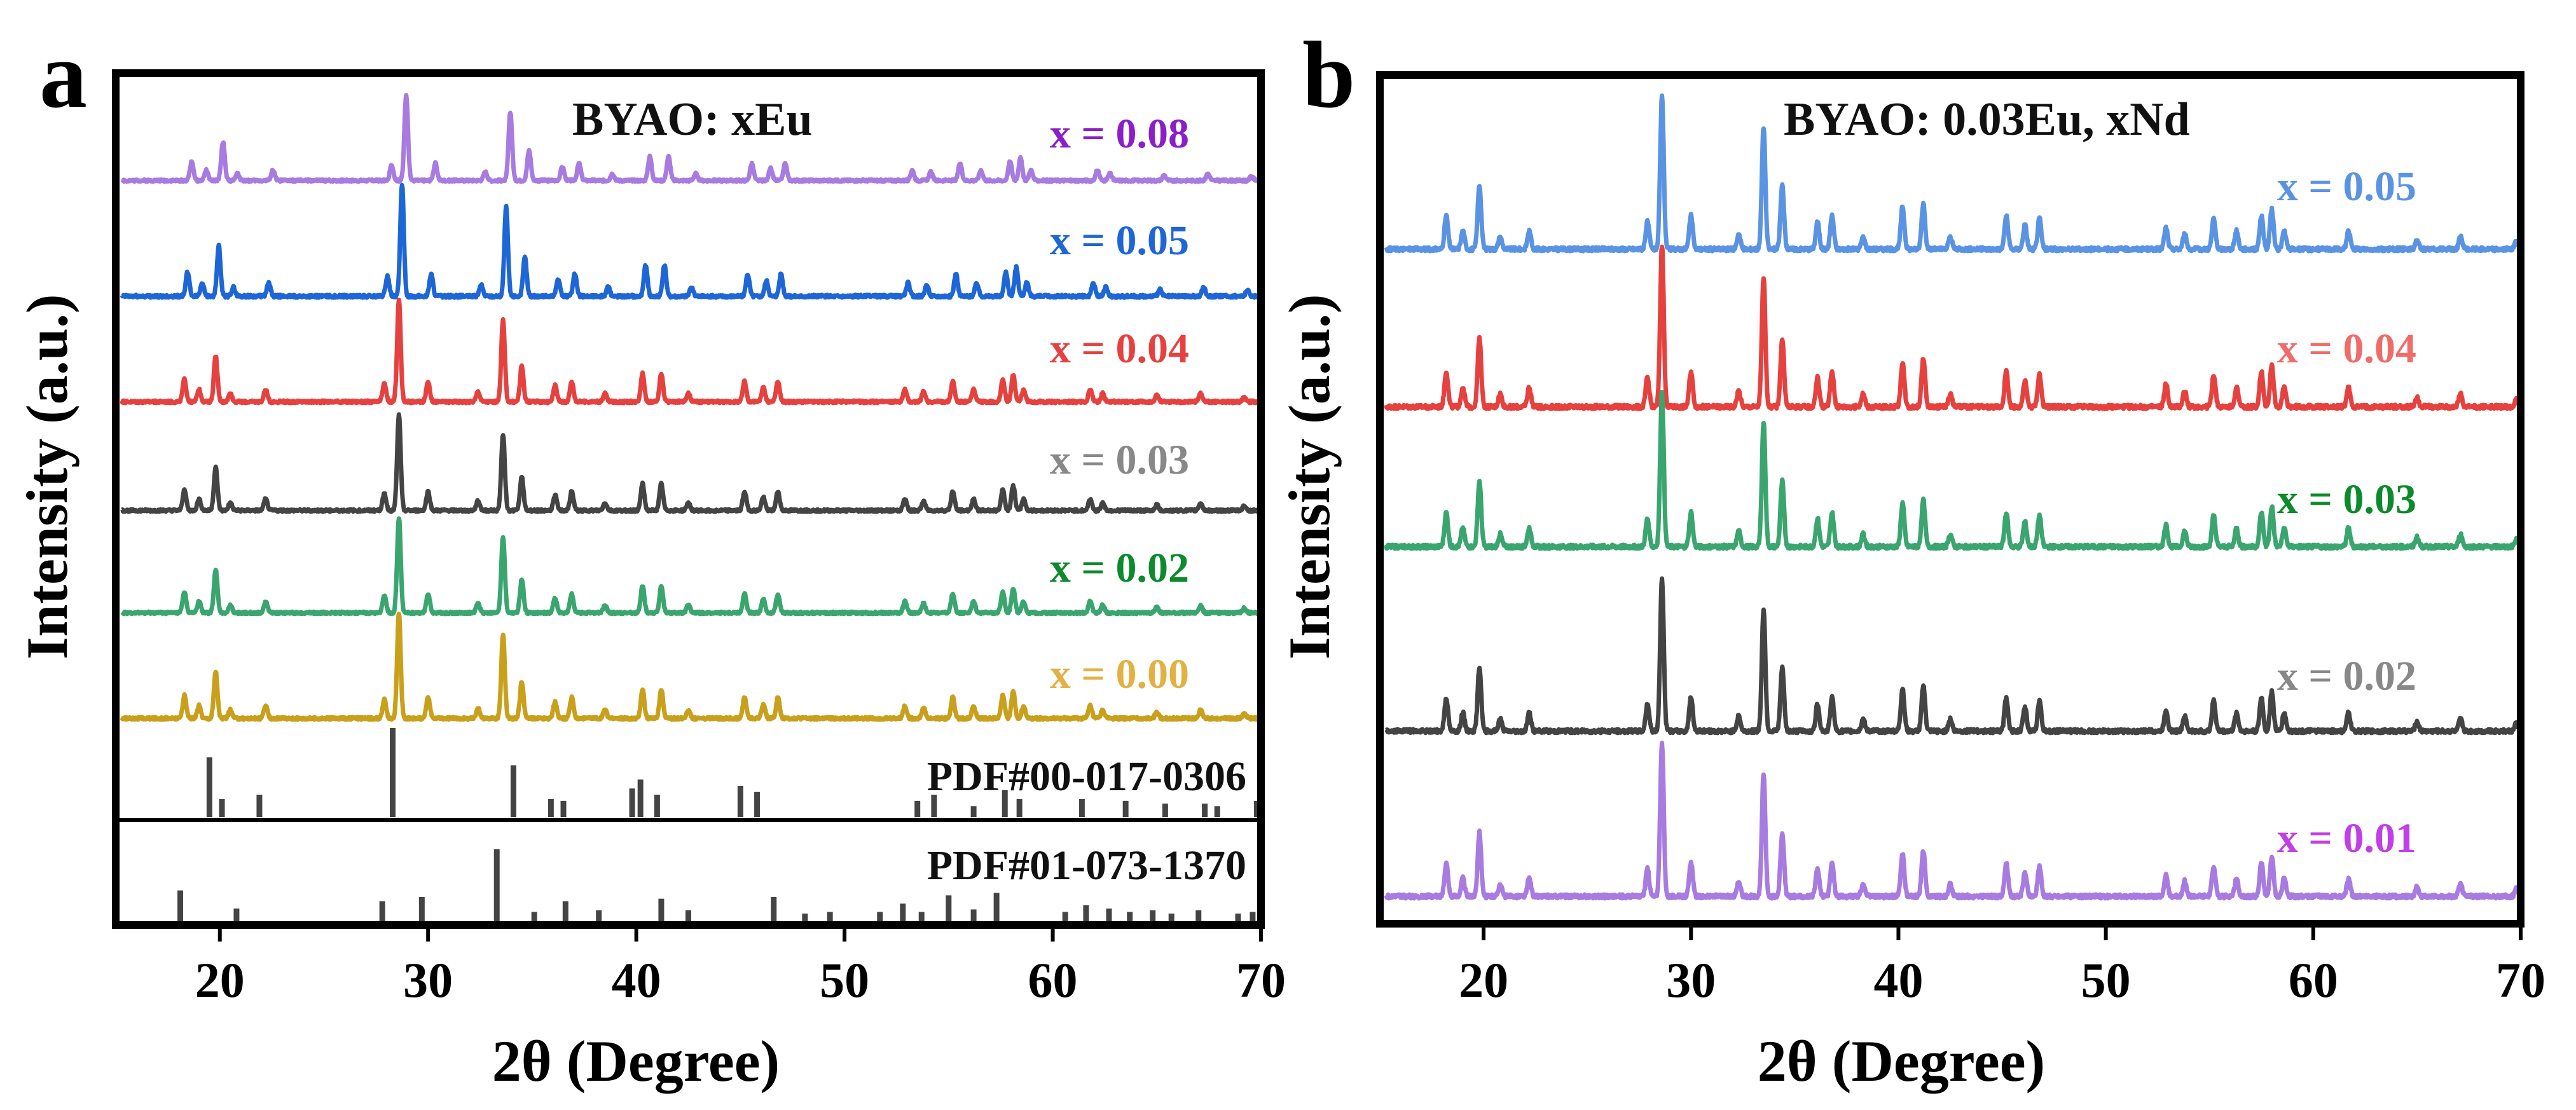 Image resolution: width=2576 pixels, height=1110 pixels. What do you see at coordinates (692, 119) in the screenshot?
I see `panel-a-title: BYAO: xEu` at bounding box center [692, 119].